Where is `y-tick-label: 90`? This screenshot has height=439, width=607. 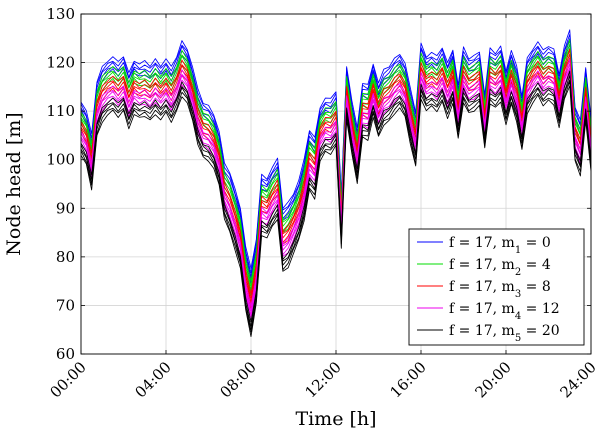
y-tick-label: 90 is located at coordinates (65, 208).